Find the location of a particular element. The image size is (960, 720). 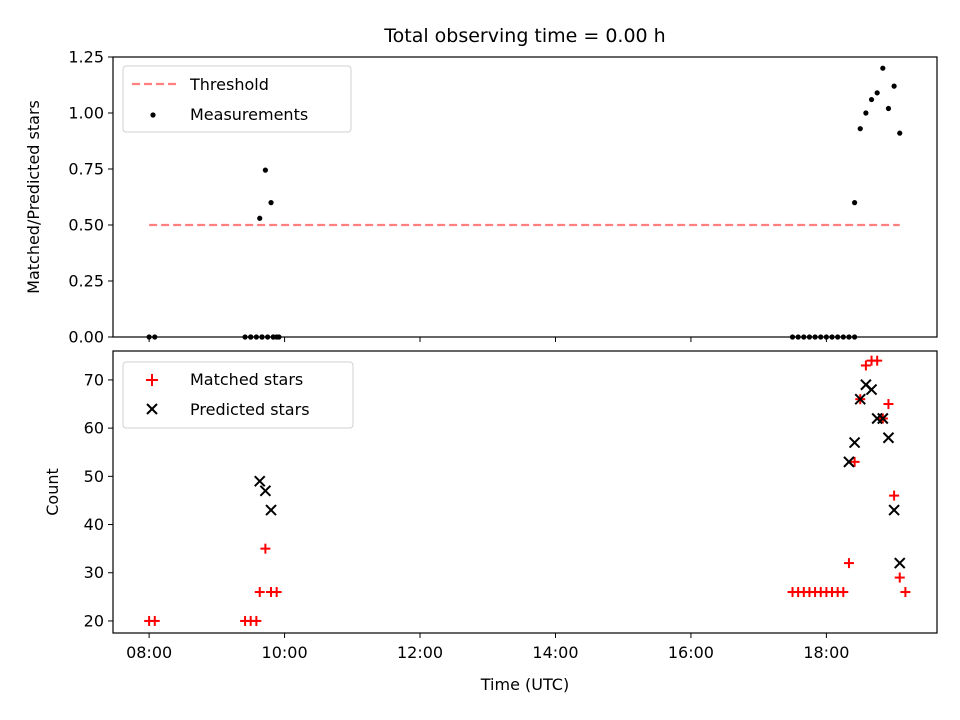

chart-title: Total observing time = 0.00 h is located at coordinates (524, 36).